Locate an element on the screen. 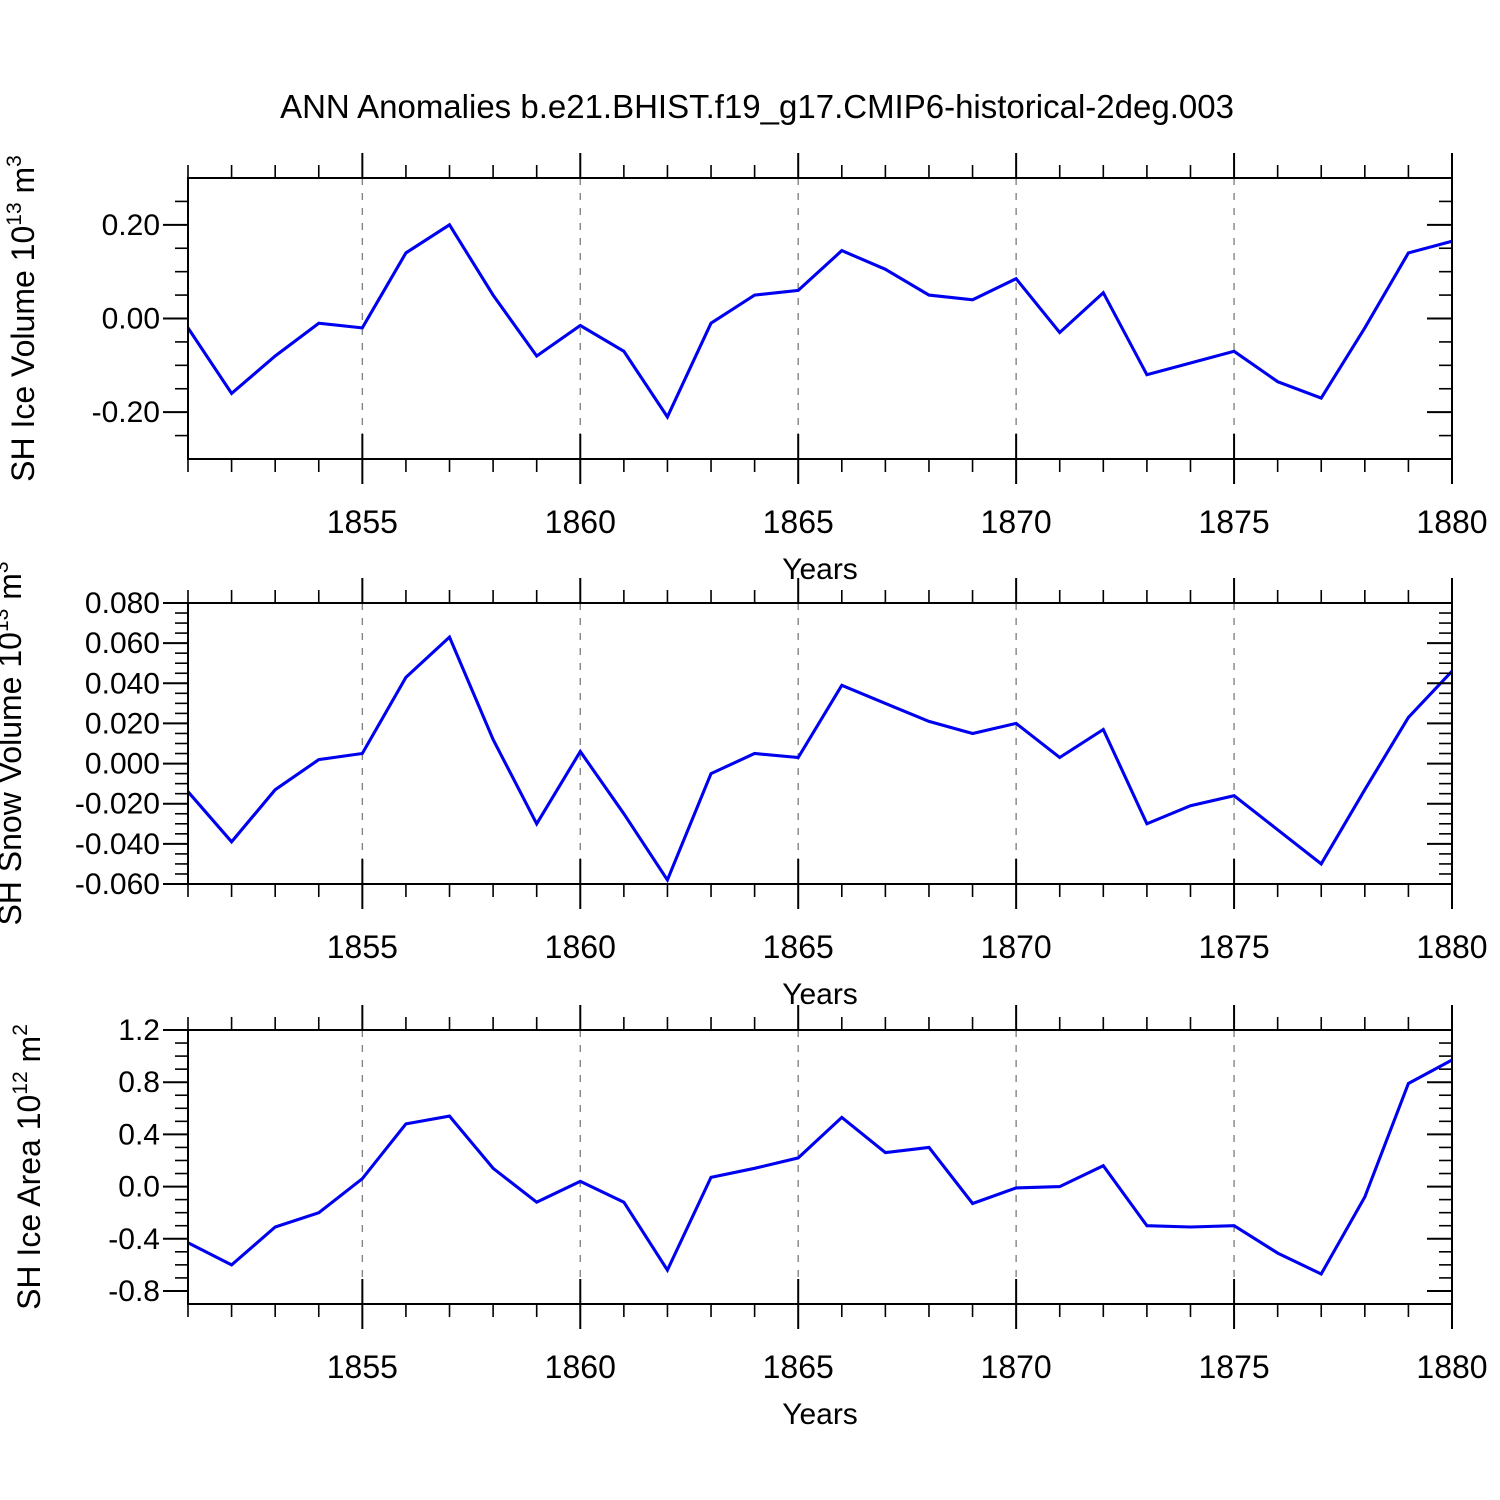 This screenshot has width=1500, height=1500. y-tick-label: 0.040 is located at coordinates (122, 683).